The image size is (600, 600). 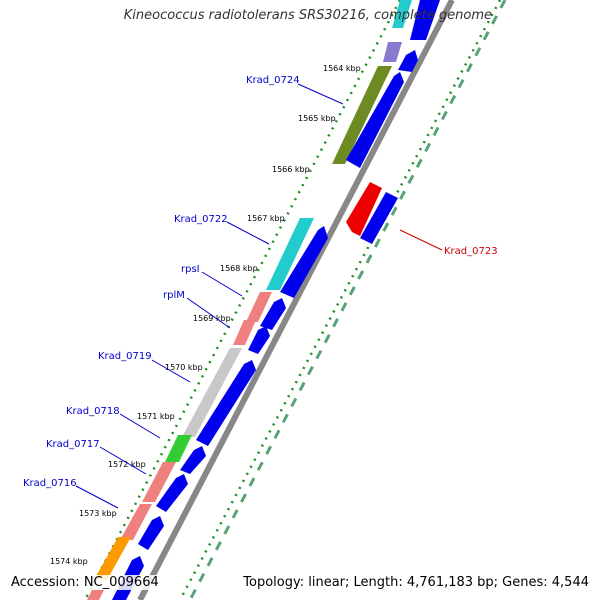 What do you see at coordinates (317, 118) in the screenshot?
I see `tick-label: 1565 kbp` at bounding box center [317, 118].